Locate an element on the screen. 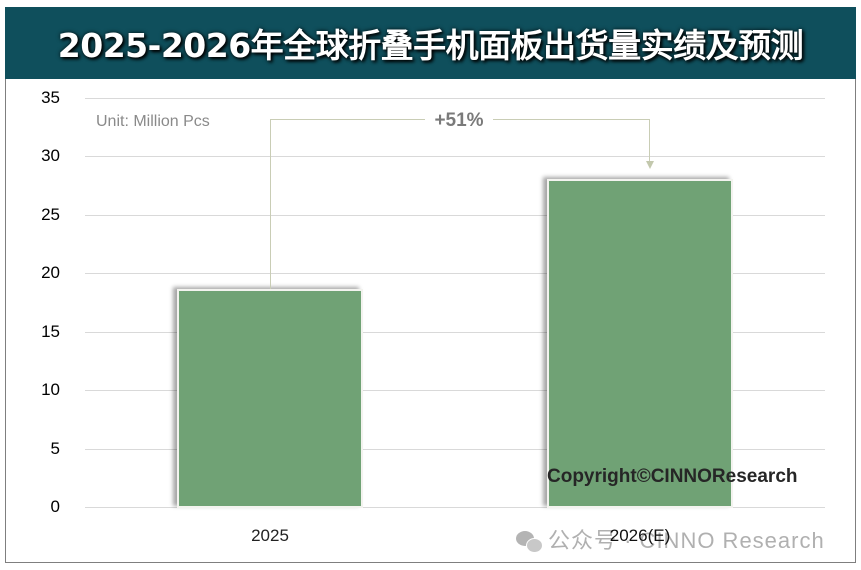 This screenshot has width=861, height=570. bar-2025 is located at coordinates (270, 398).